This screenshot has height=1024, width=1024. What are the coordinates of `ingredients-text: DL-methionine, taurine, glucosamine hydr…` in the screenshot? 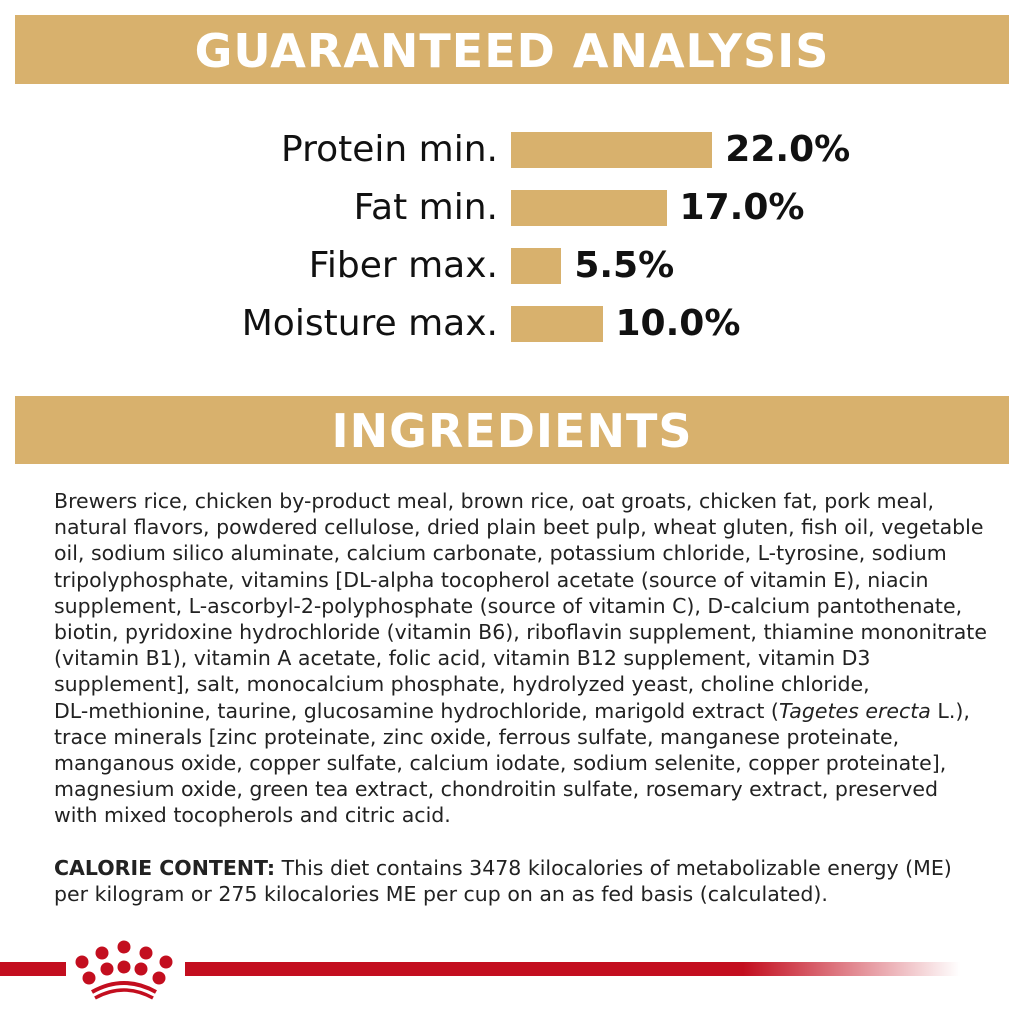 It's located at (416, 710).